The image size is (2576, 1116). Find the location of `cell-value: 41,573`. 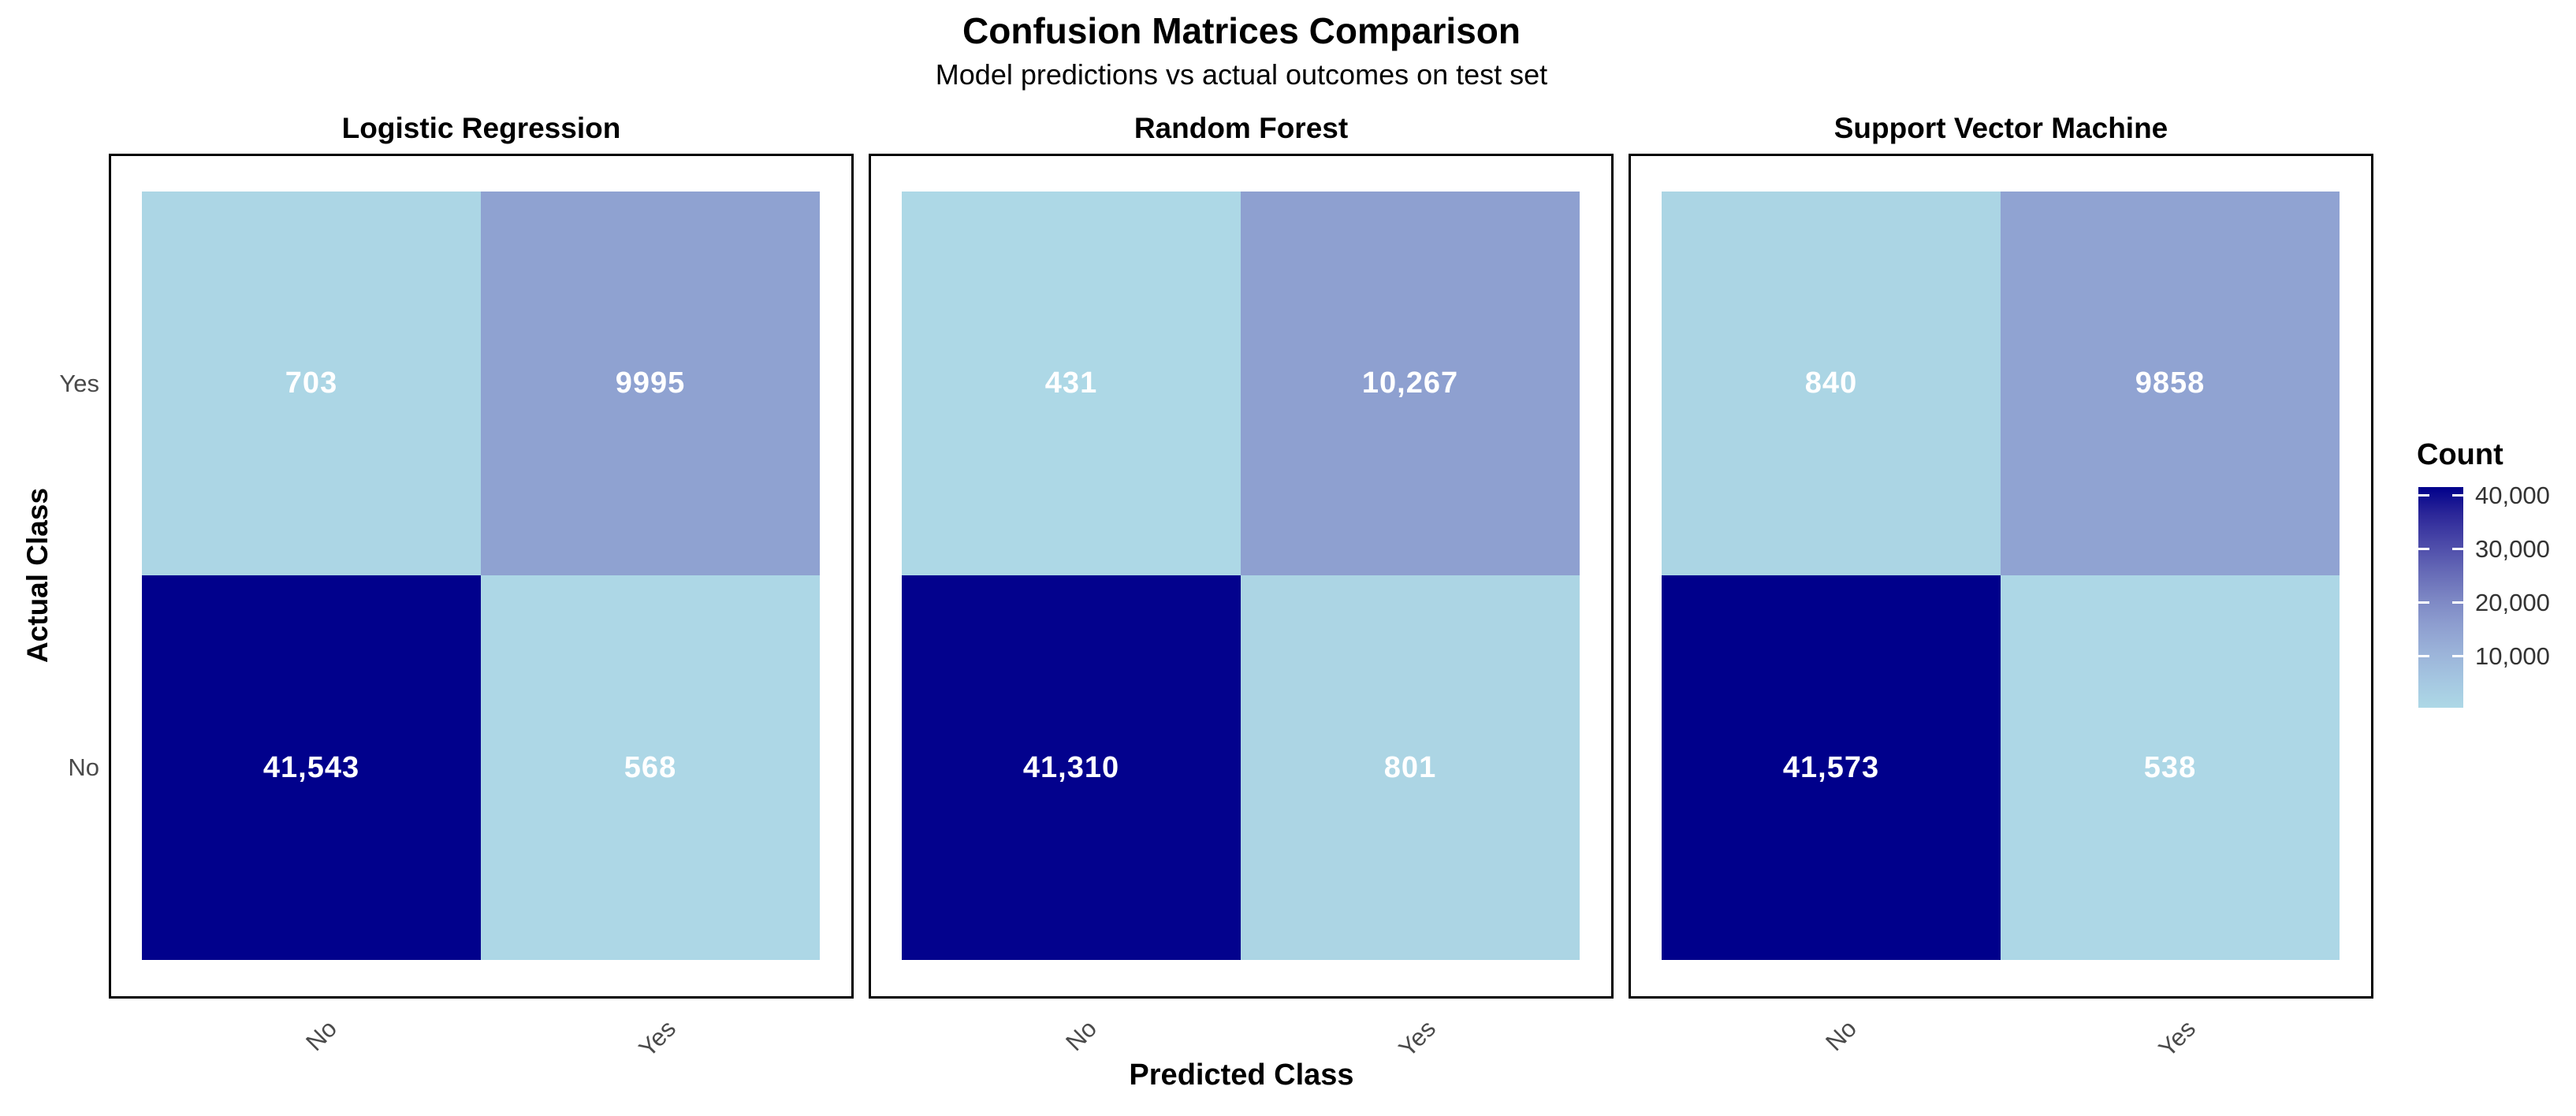

cell-value: 41,573 is located at coordinates (1831, 767).